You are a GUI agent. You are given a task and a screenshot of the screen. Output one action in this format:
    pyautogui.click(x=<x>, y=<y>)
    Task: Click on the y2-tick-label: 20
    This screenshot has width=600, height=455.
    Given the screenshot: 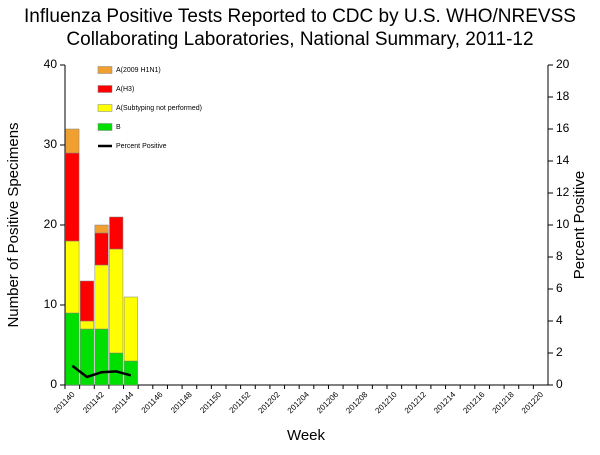 What is the action you would take?
    pyautogui.click(x=563, y=64)
    